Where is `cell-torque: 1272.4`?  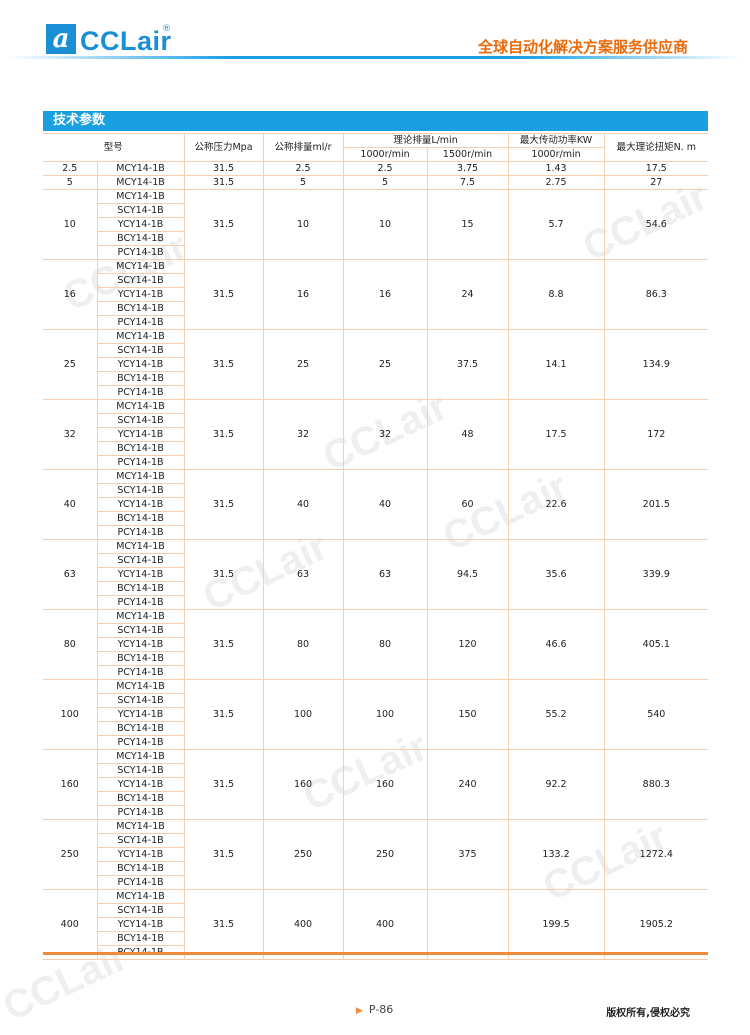 cell-torque: 1272.4 is located at coordinates (656, 854).